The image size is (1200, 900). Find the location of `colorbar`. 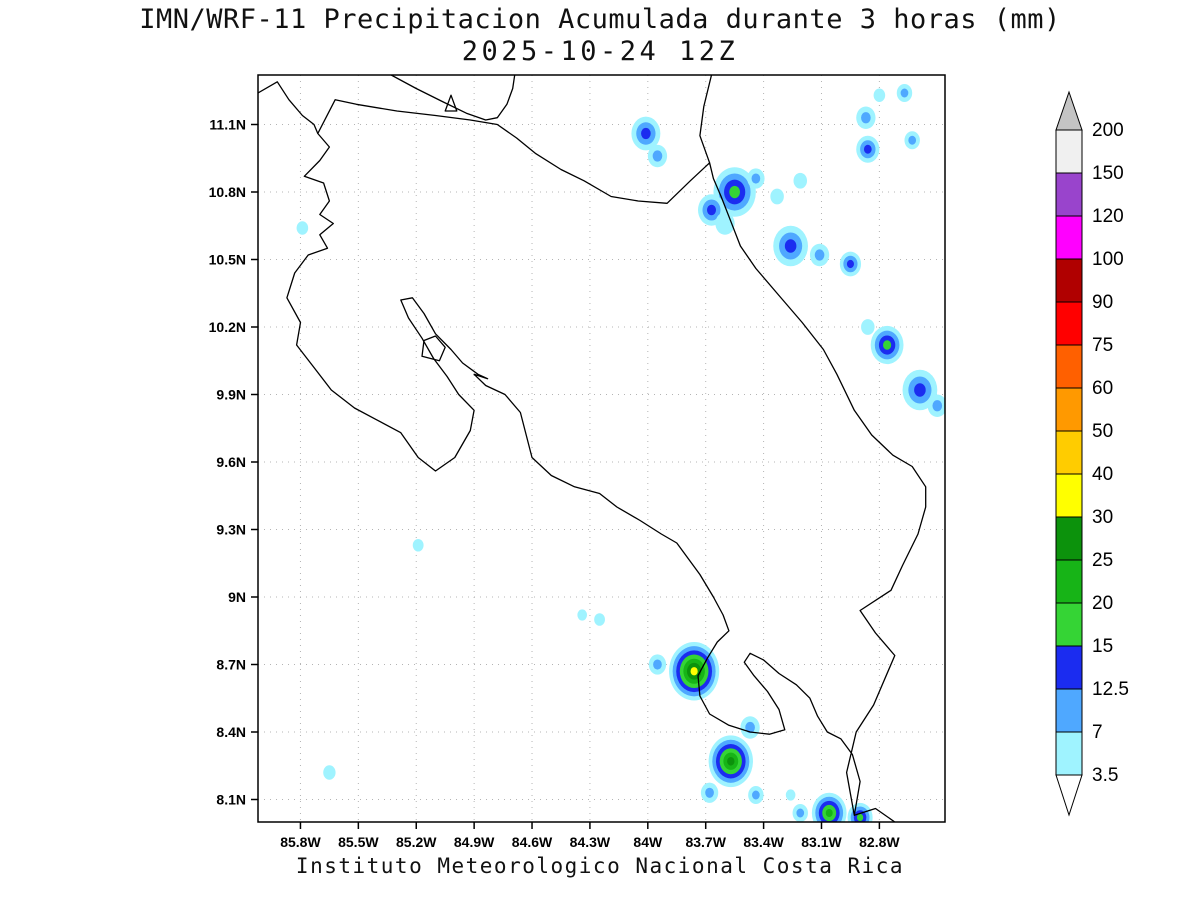

colorbar is located at coordinates (1069, 453).